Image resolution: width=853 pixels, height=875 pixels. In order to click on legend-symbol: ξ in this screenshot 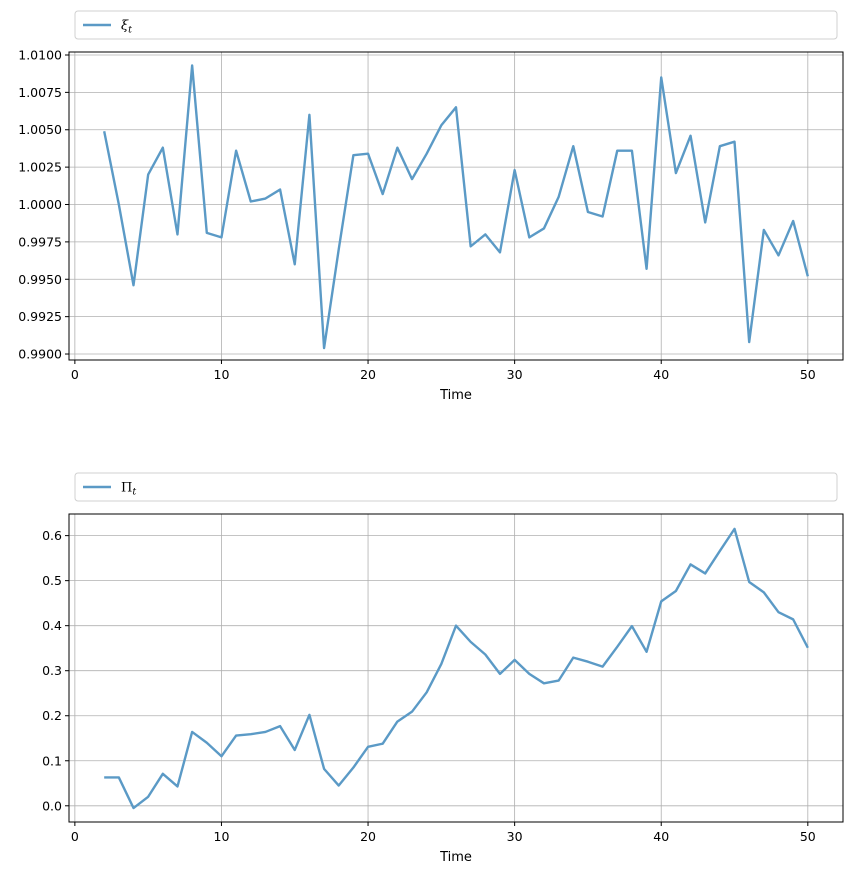, I will do `click(125, 26)`.